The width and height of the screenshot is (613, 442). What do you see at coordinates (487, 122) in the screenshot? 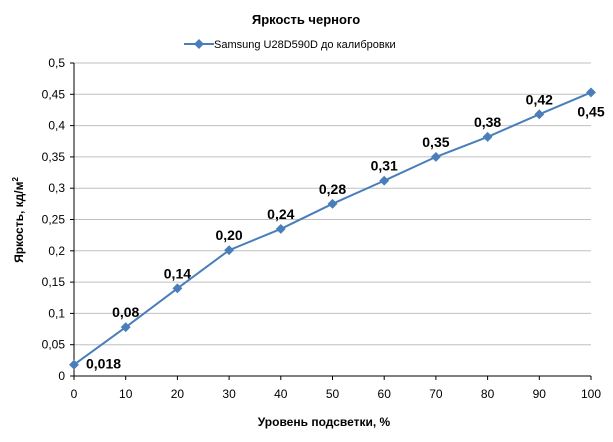
I see `data-label: 0,38` at bounding box center [487, 122].